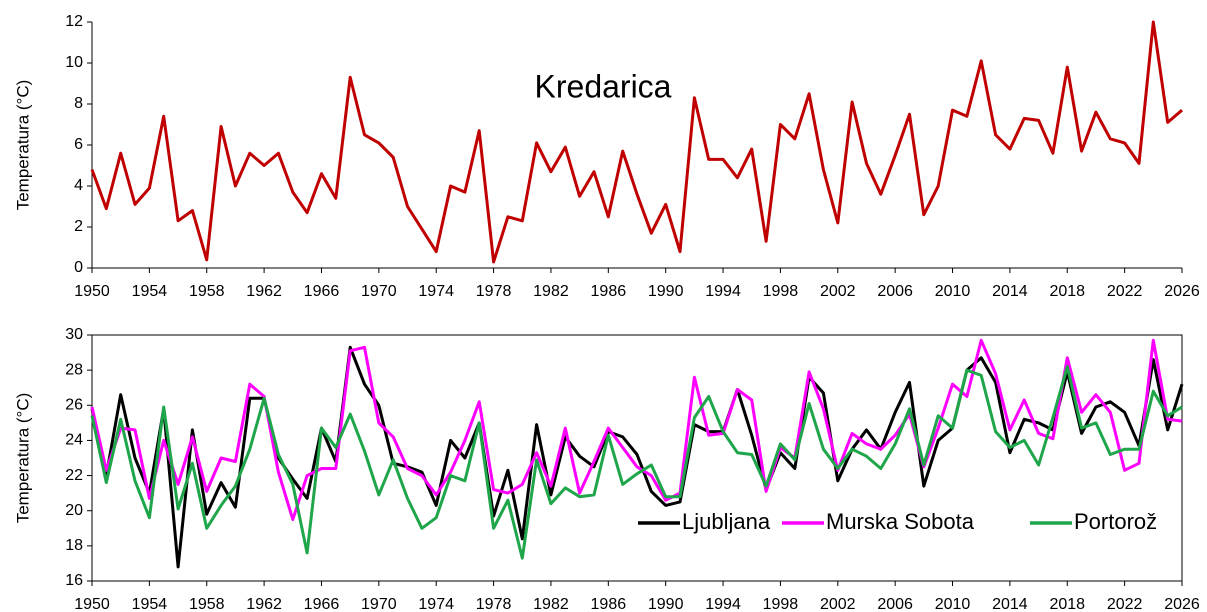  I want to click on y-tick-label: 12, so click(74, 21).